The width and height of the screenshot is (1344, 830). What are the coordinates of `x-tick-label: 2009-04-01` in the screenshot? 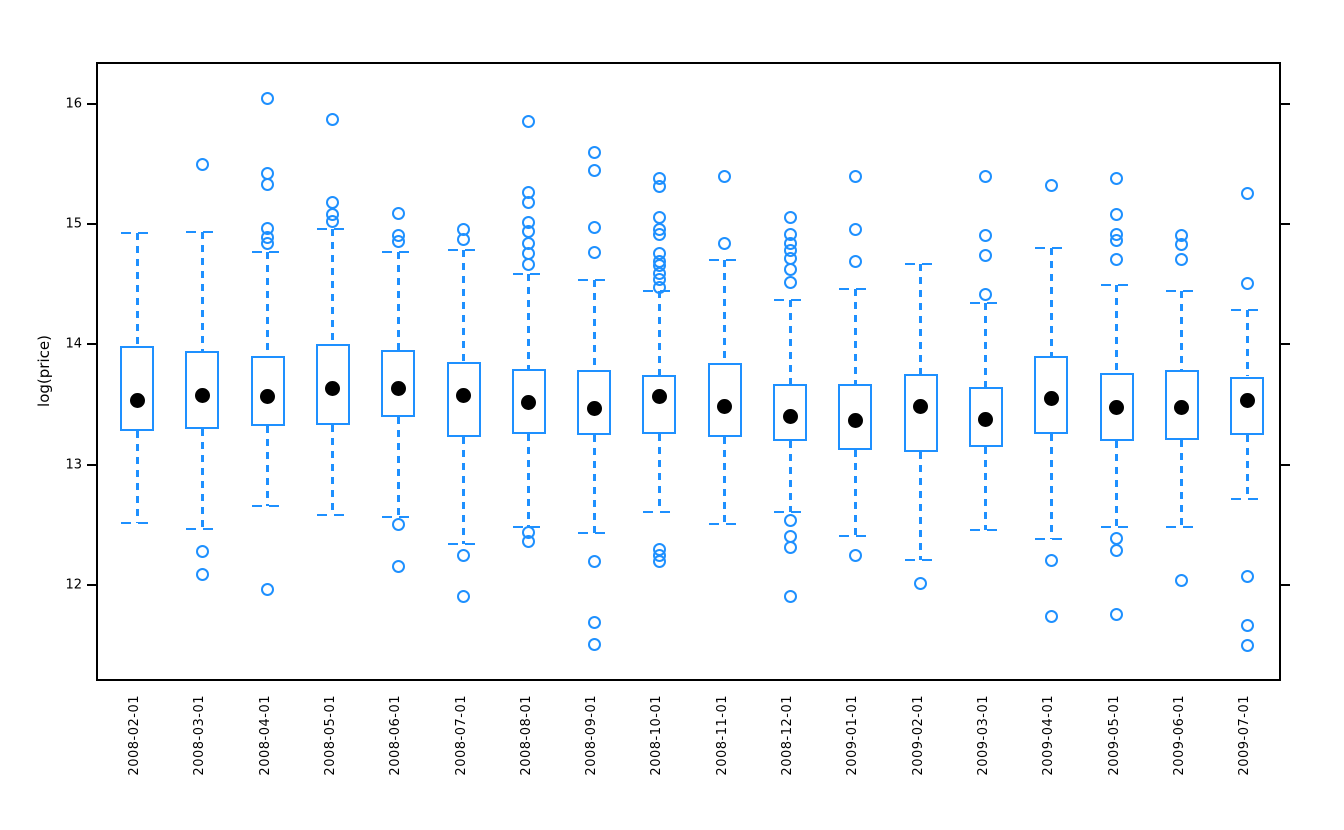 It's located at (1049, 735).